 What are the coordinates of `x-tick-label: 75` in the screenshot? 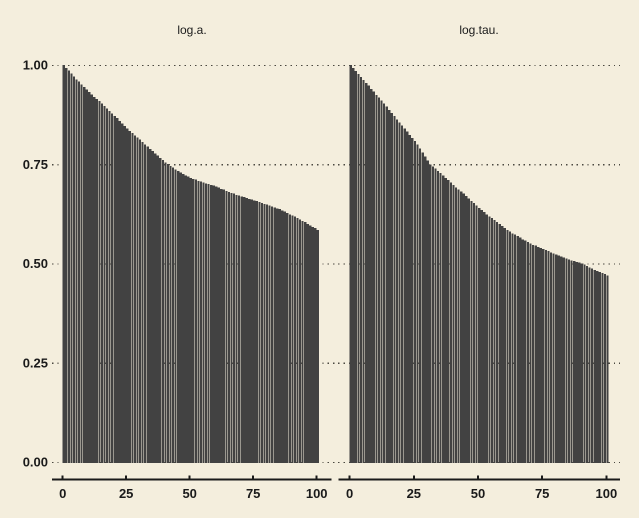 It's located at (253, 493).